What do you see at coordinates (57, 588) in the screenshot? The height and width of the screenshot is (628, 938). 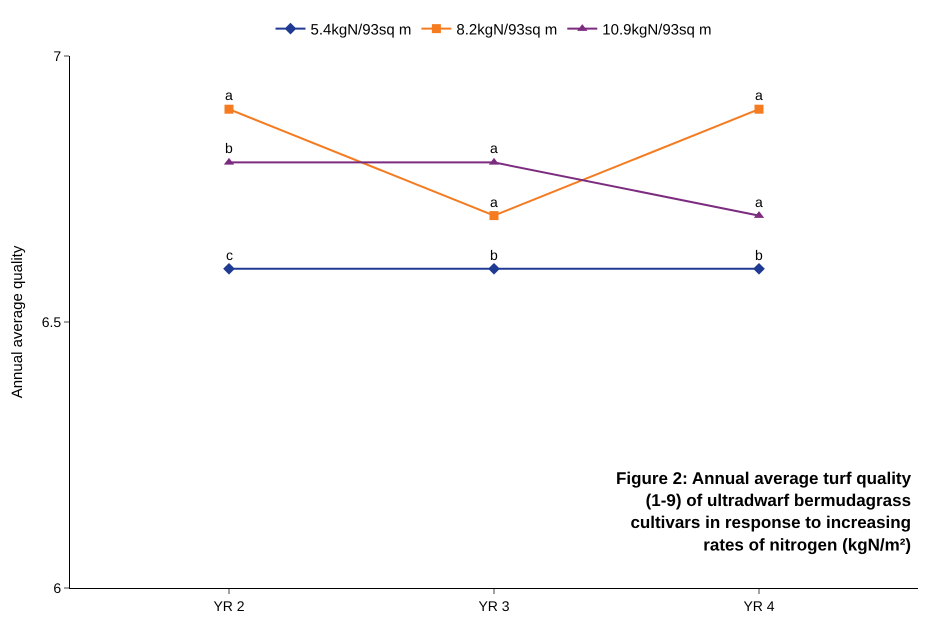 I see `y-tick-label: 6` at bounding box center [57, 588].